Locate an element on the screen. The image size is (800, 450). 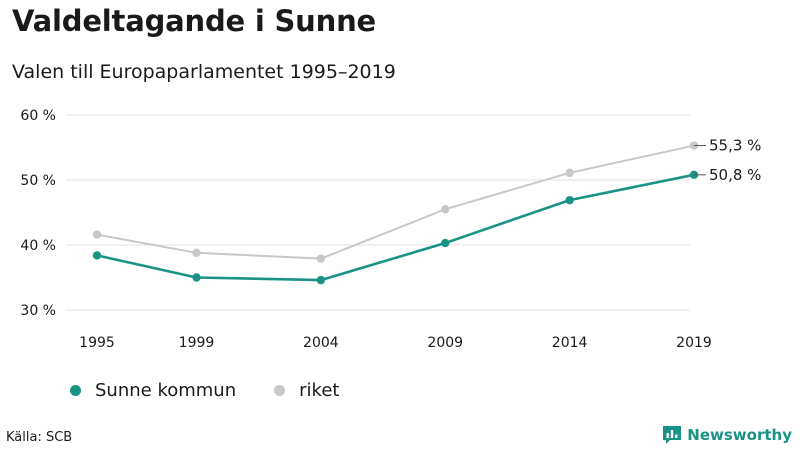
brand-logo: Newsworthy is located at coordinates (727, 435).